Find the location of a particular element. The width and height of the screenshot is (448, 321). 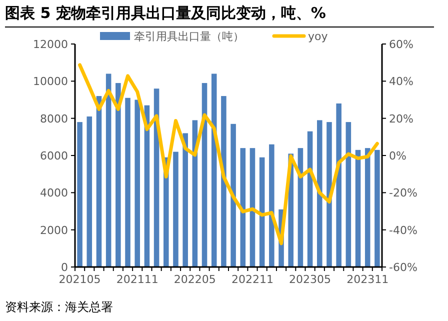

y-tick-label: 0 is located at coordinates (64, 267).